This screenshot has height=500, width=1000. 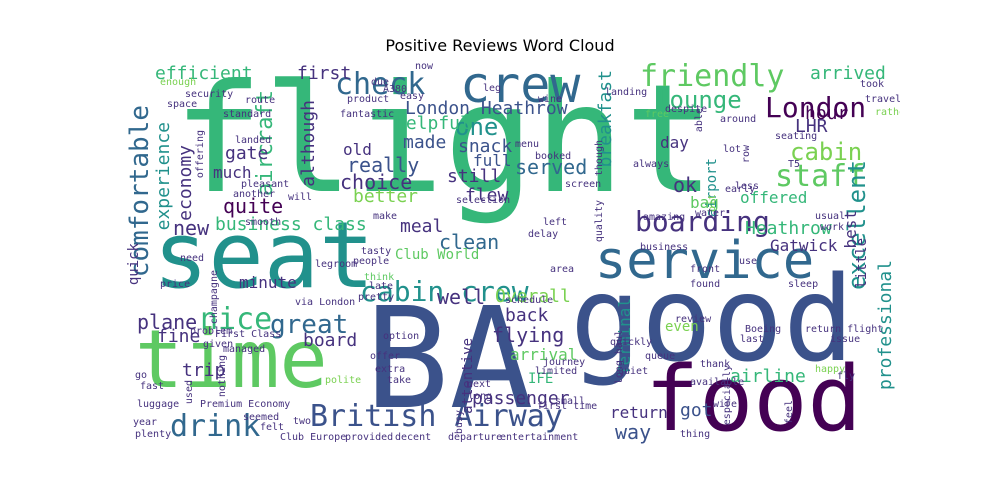 What do you see at coordinates (309, 325) in the screenshot?
I see `word-great: great` at bounding box center [309, 325].